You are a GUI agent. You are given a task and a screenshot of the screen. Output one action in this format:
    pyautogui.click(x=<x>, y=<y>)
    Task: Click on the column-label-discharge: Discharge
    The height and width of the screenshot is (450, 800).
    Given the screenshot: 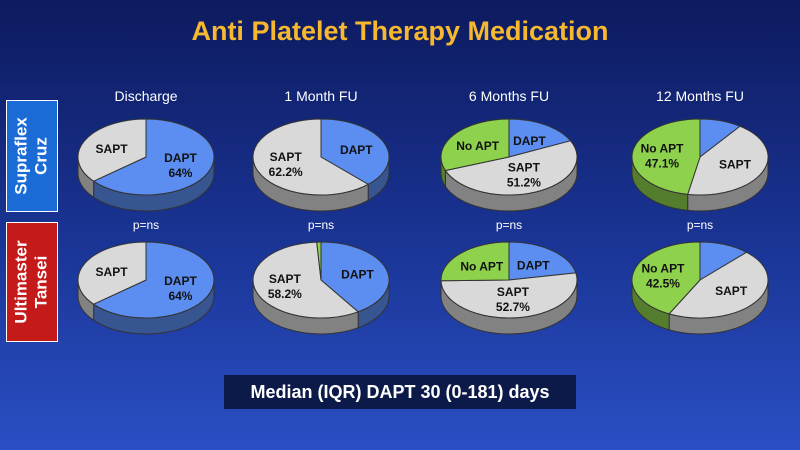 What is the action you would take?
    pyautogui.click(x=146, y=96)
    